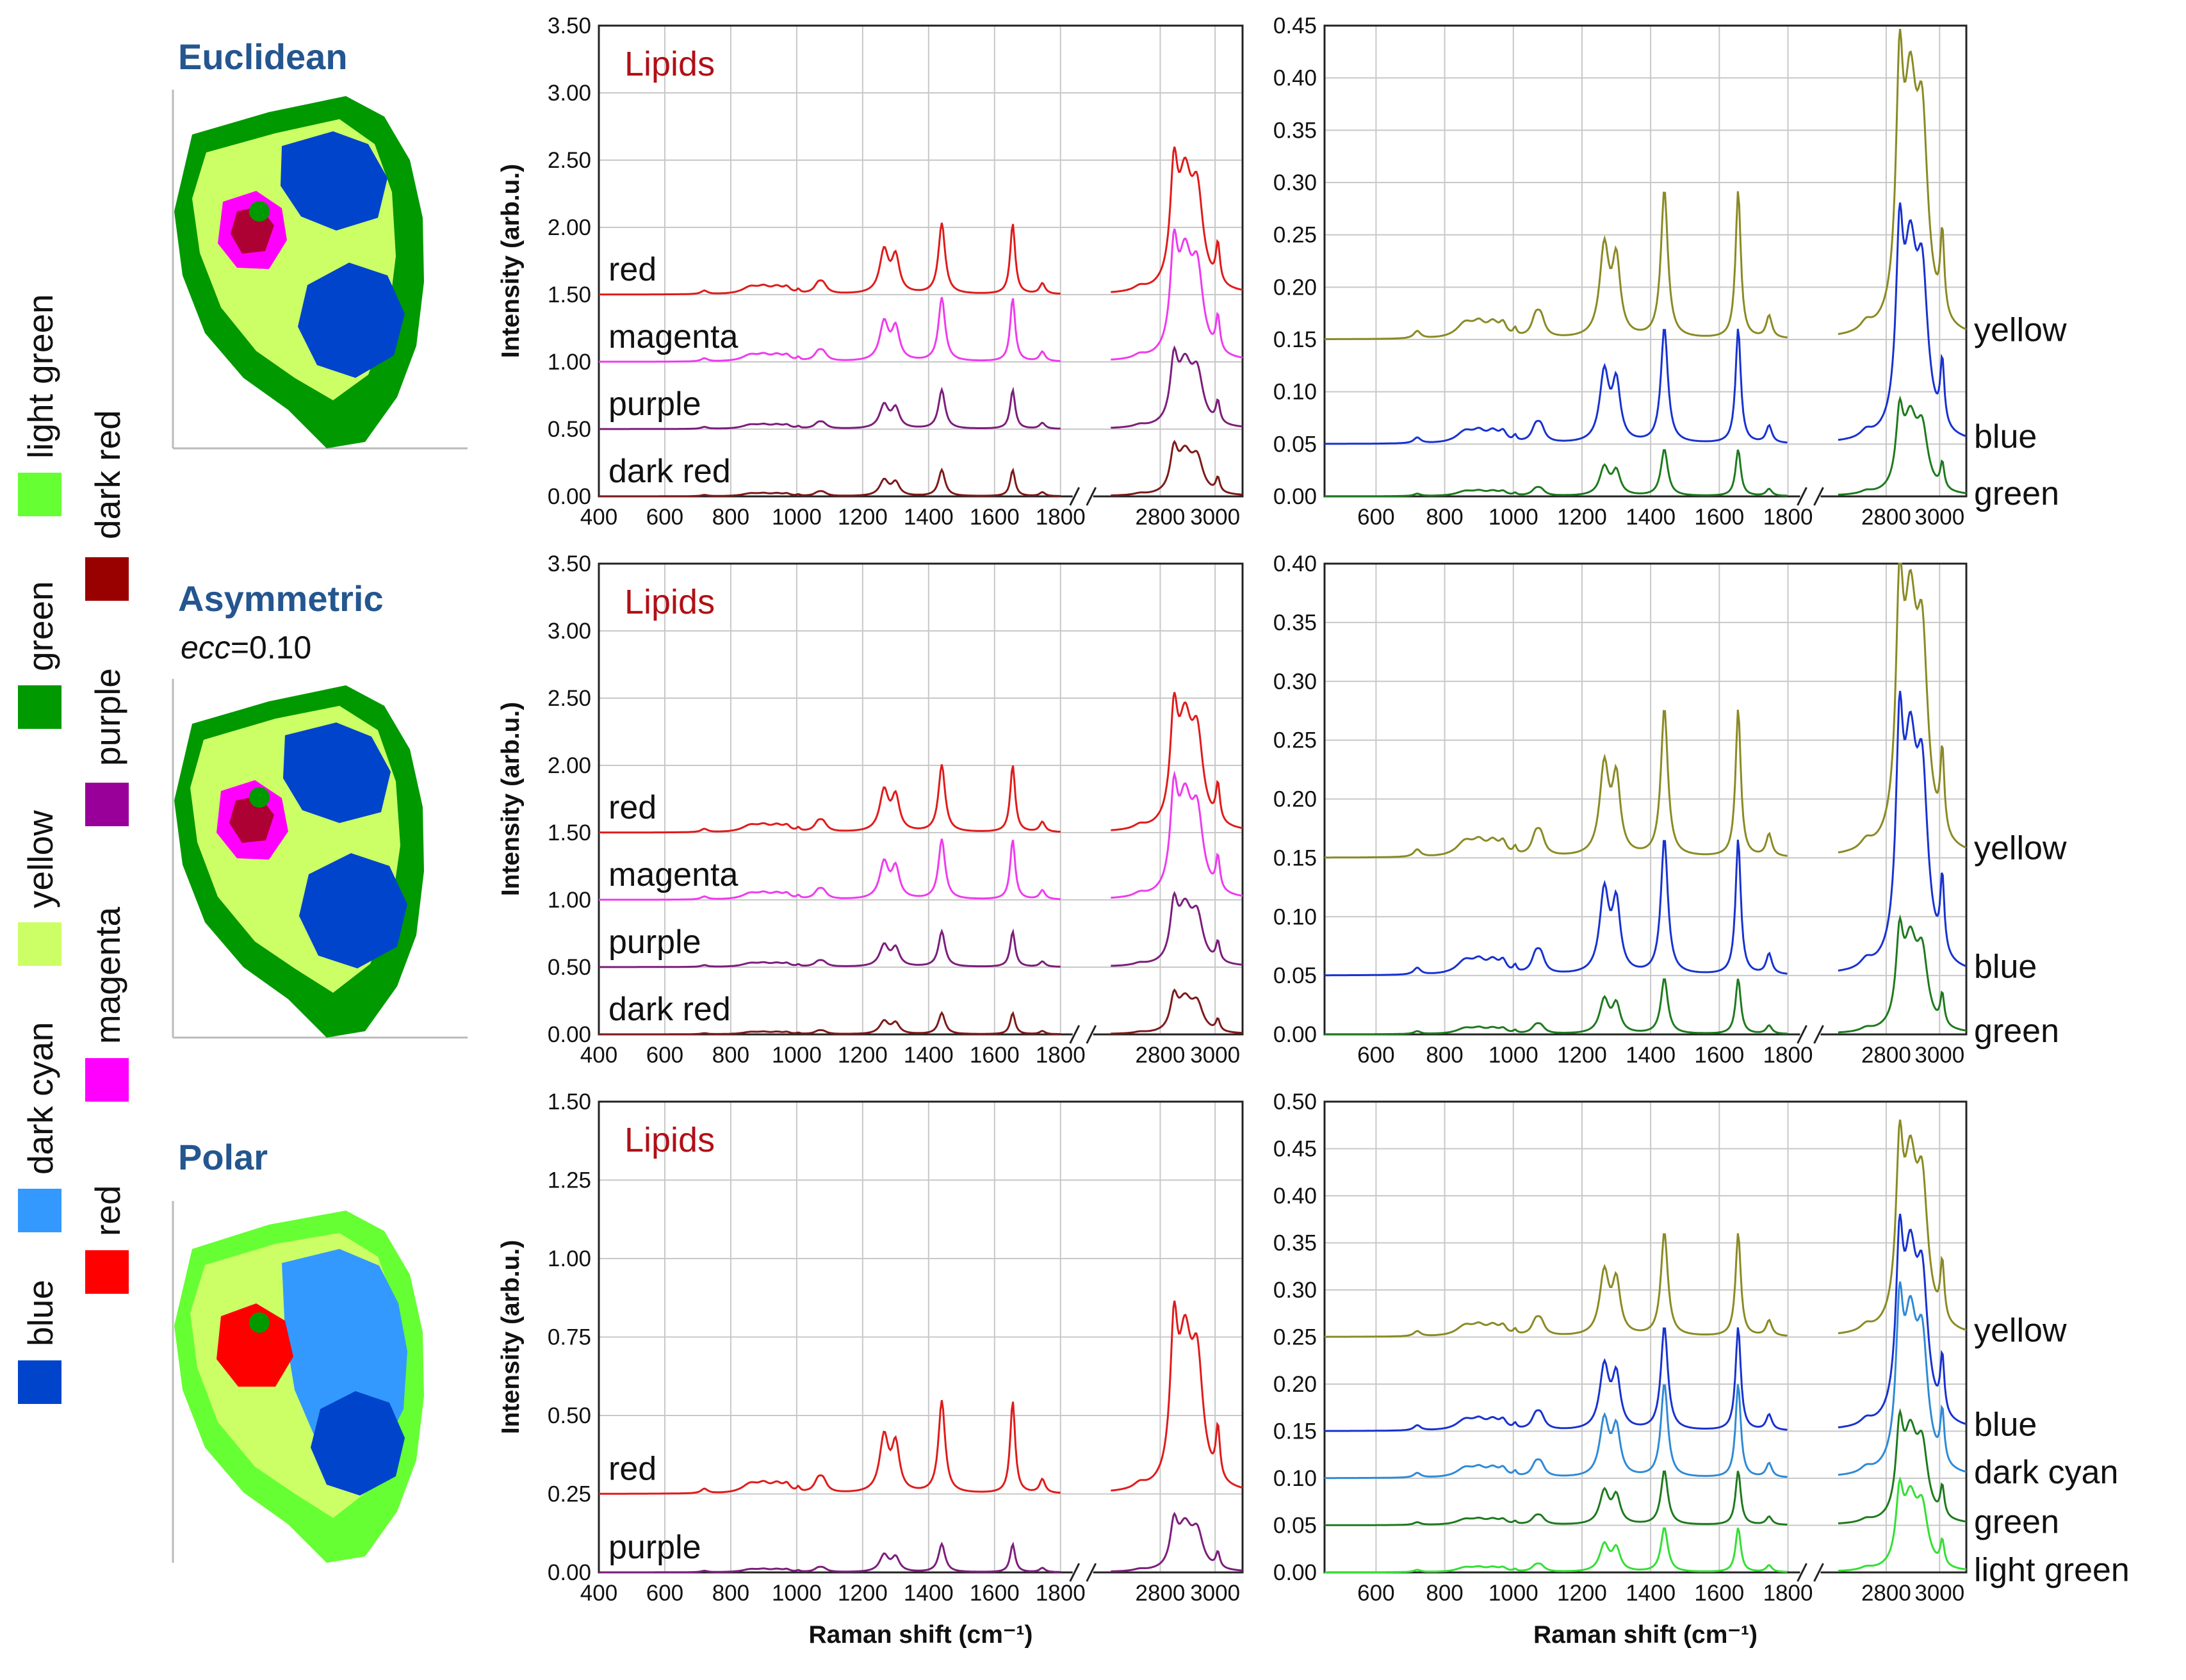  What do you see at coordinates (107, 1272) in the screenshot?
I see `legend-swatch-red` at bounding box center [107, 1272].